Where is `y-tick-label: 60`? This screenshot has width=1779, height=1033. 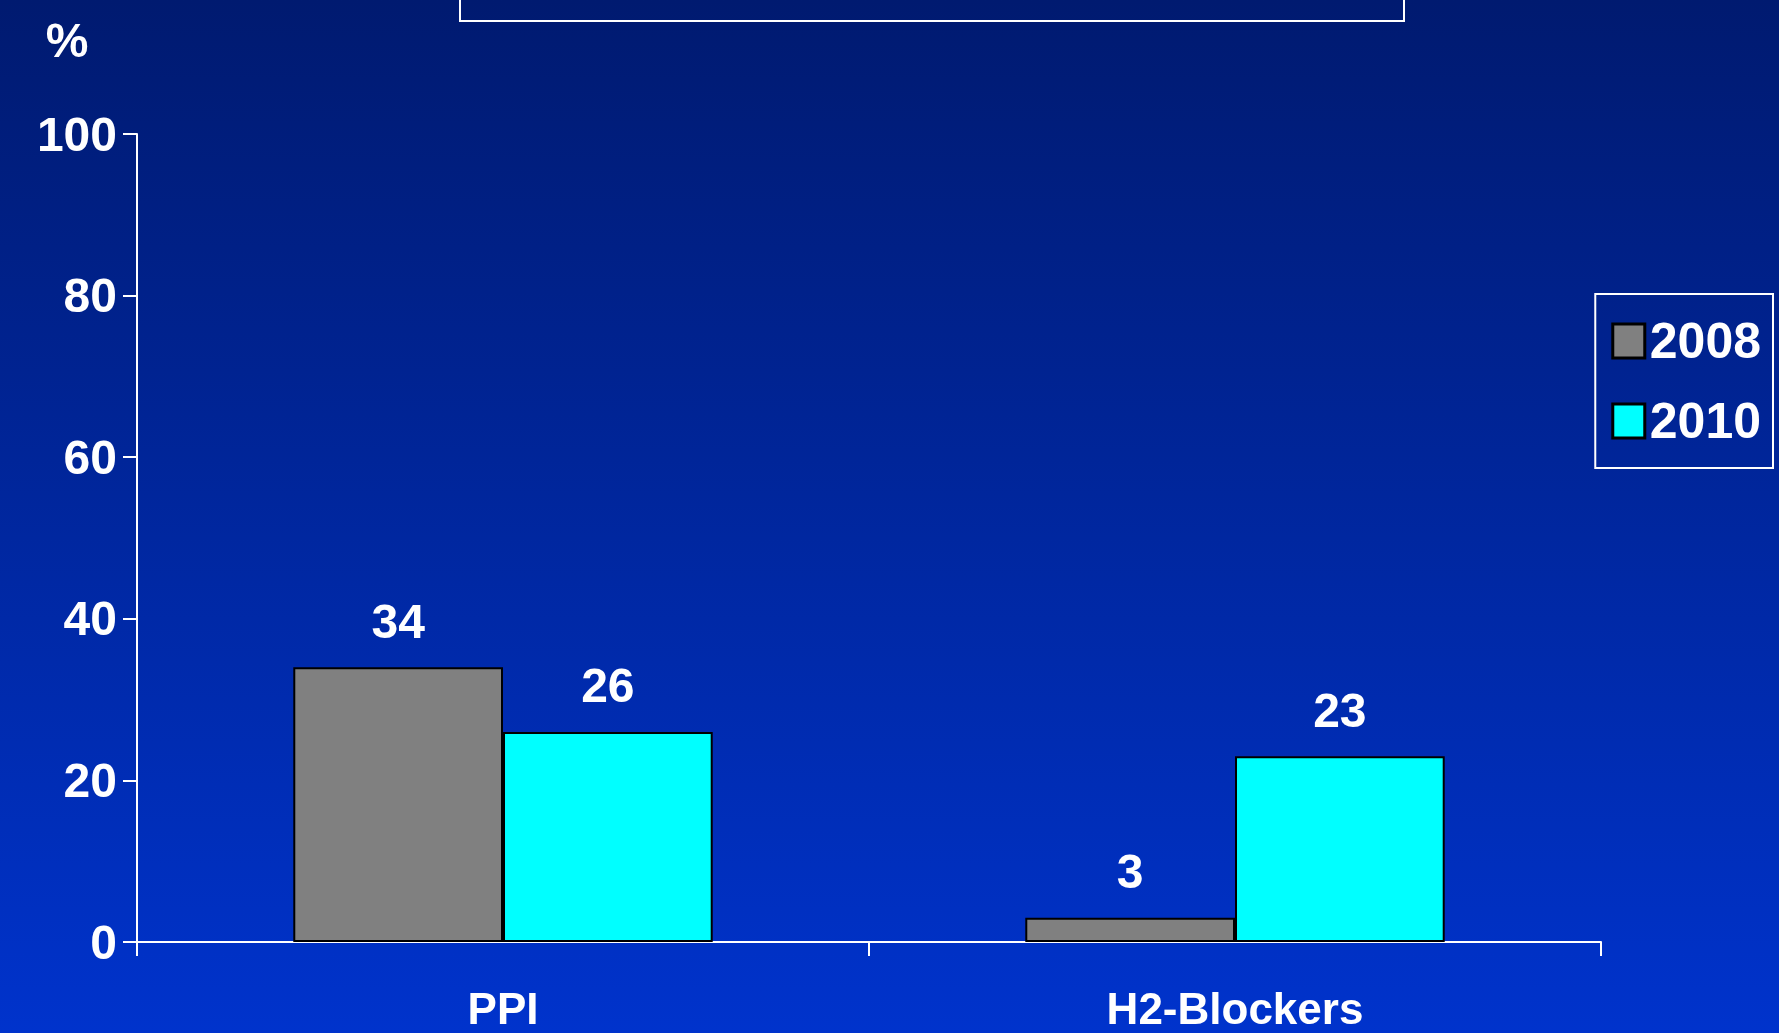
y-tick-label: 60 is located at coordinates (90, 457).